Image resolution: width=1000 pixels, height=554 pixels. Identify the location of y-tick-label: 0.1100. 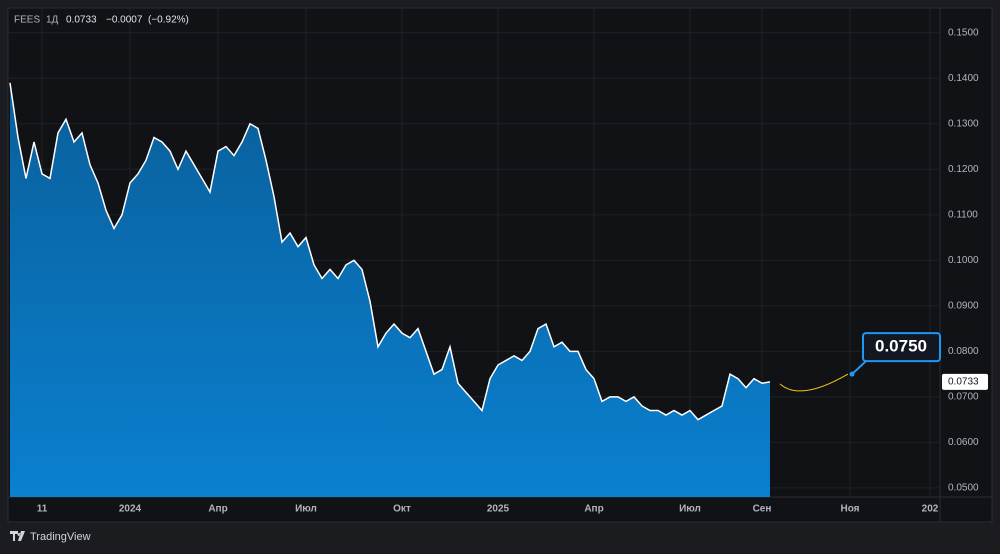
(963, 214).